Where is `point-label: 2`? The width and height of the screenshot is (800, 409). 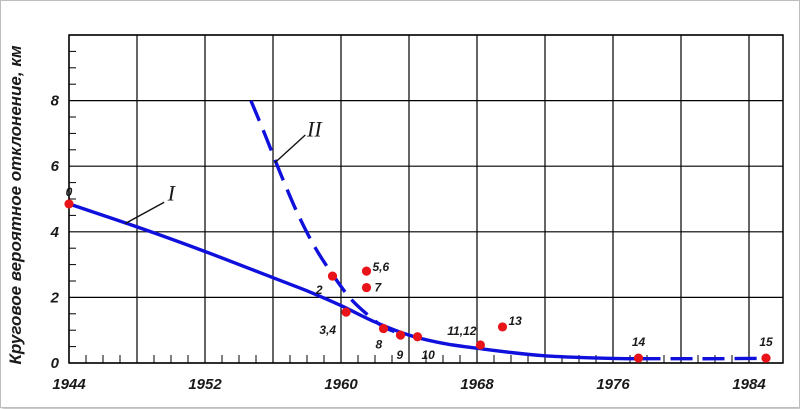 point-label: 2 is located at coordinates (319, 290).